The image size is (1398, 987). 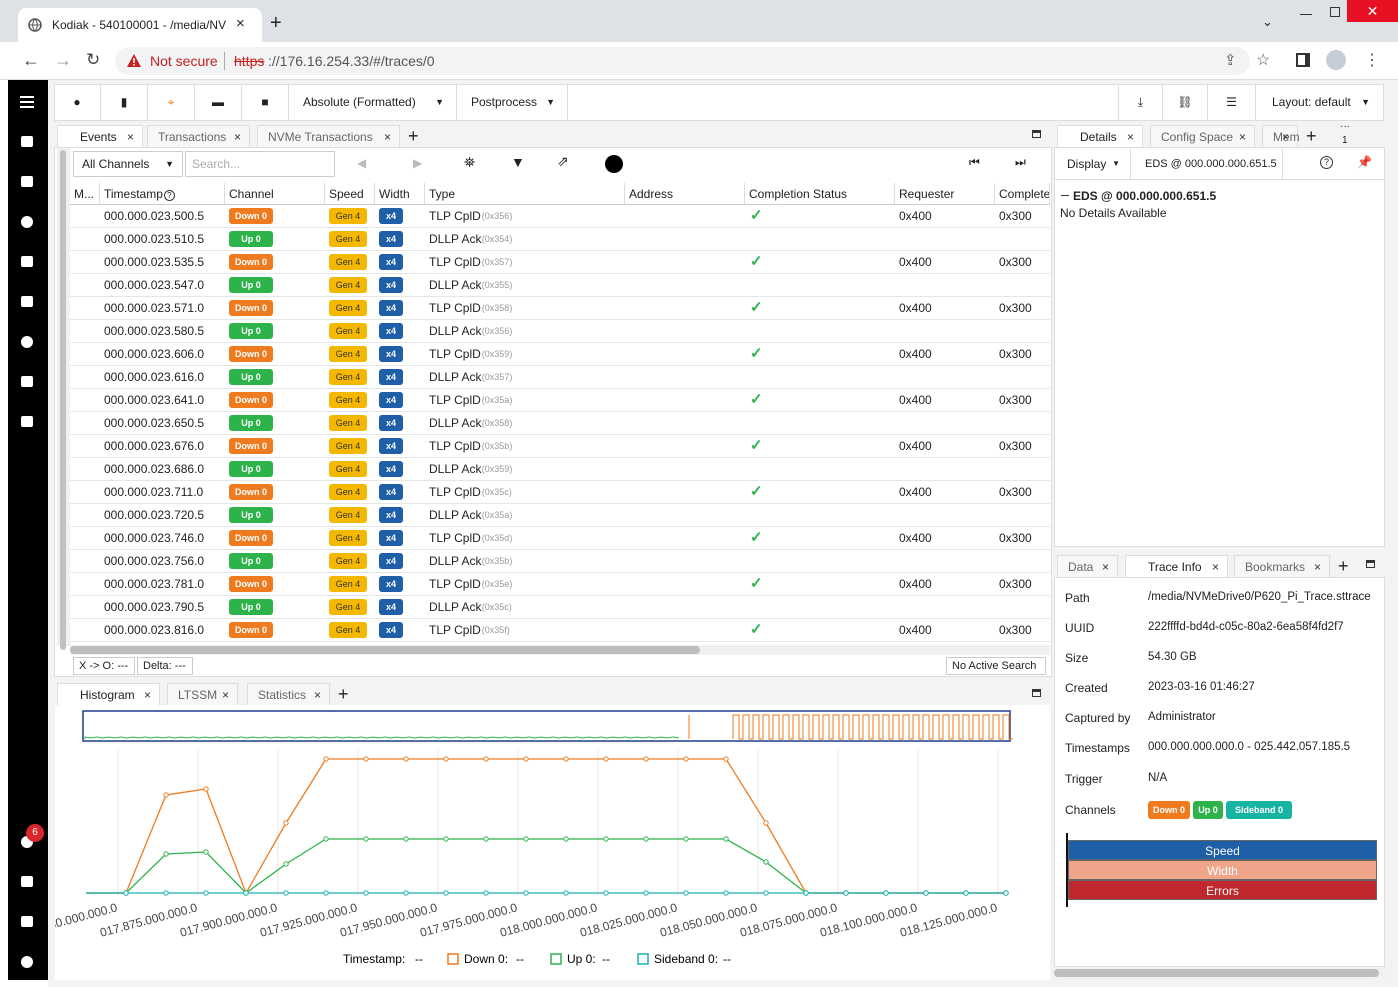 What do you see at coordinates (512, 102) in the screenshot?
I see `postprocess-dropdown: Postprocess ▼` at bounding box center [512, 102].